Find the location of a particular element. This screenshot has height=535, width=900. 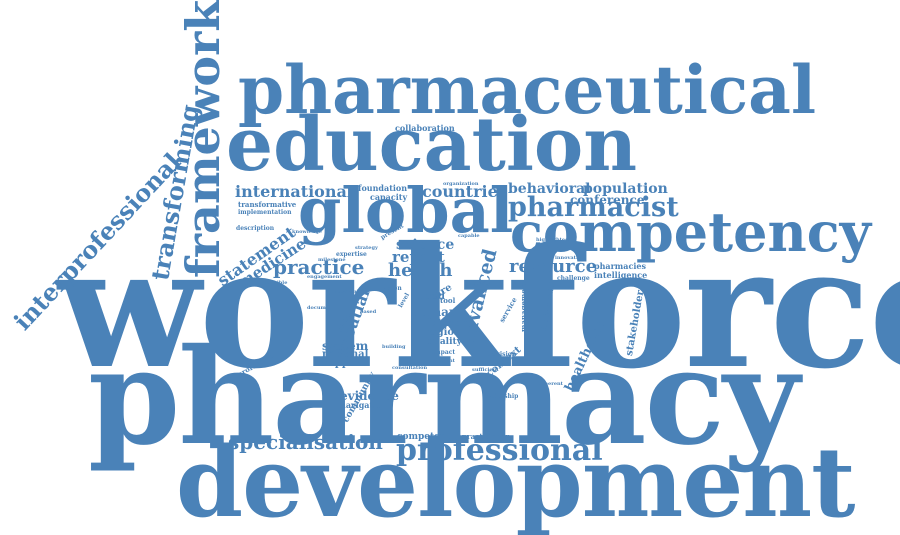

word-resource: resource is located at coordinates (553, 266).